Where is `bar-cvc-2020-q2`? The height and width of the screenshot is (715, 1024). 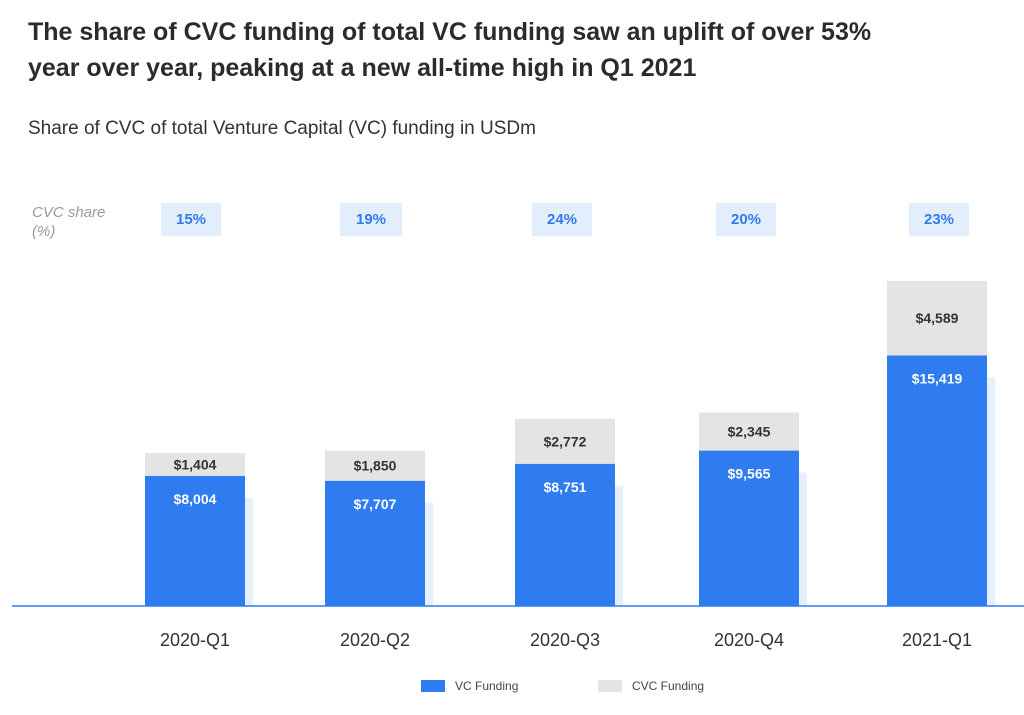 bar-cvc-2020-q2 is located at coordinates (375, 465).